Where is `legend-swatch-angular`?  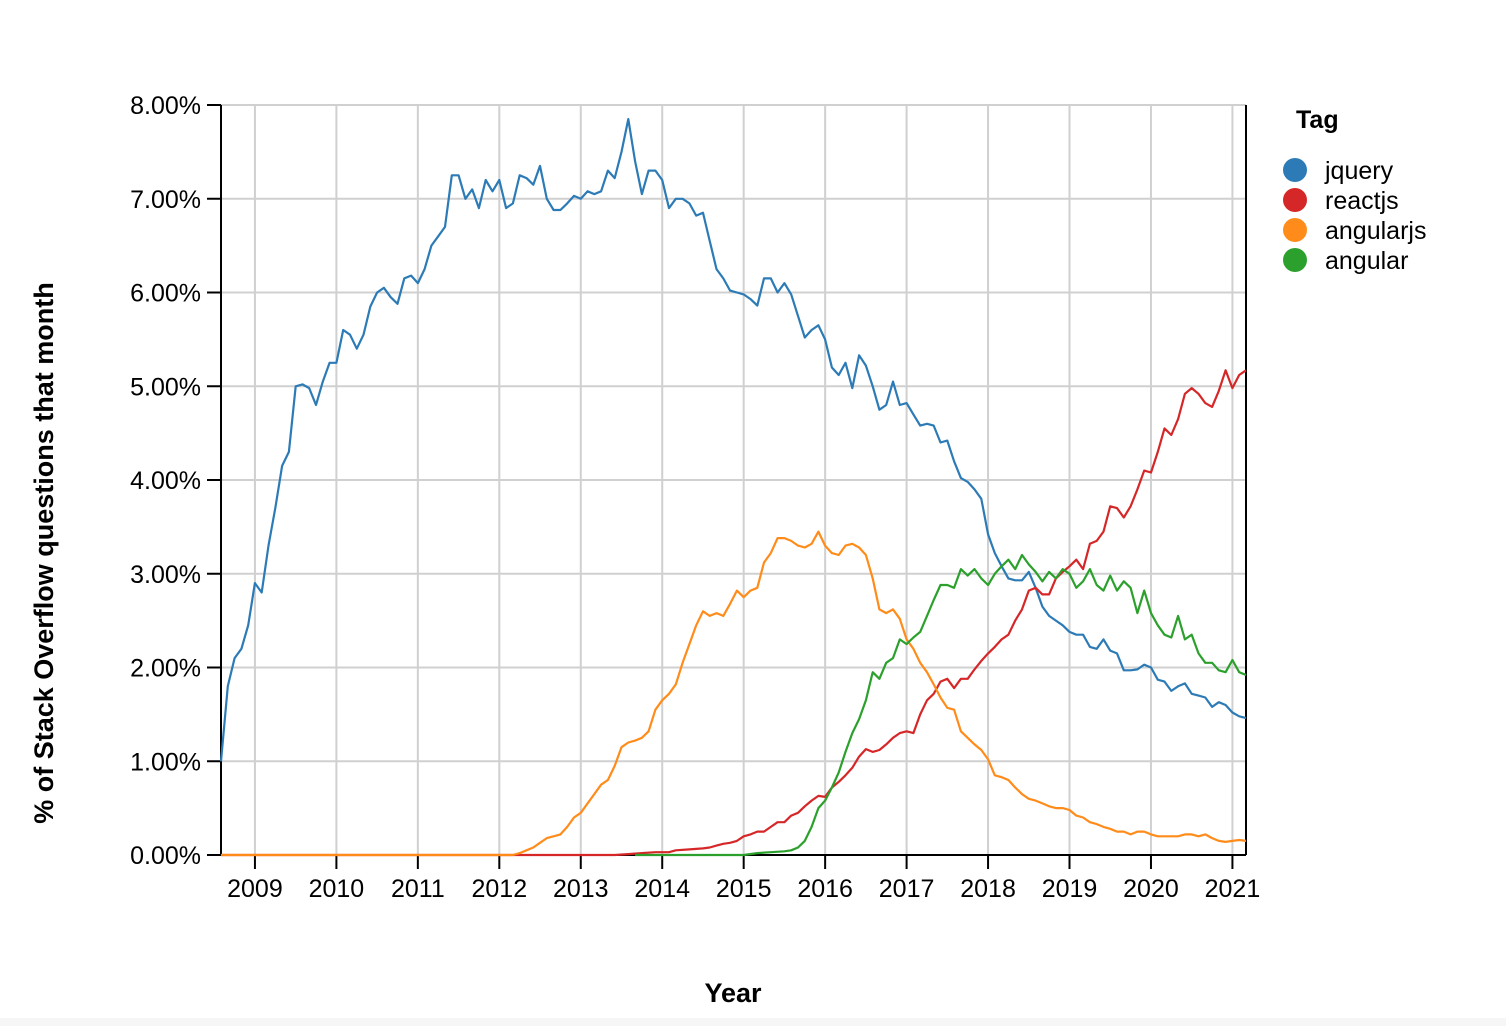
legend-swatch-angular is located at coordinates (1295, 260).